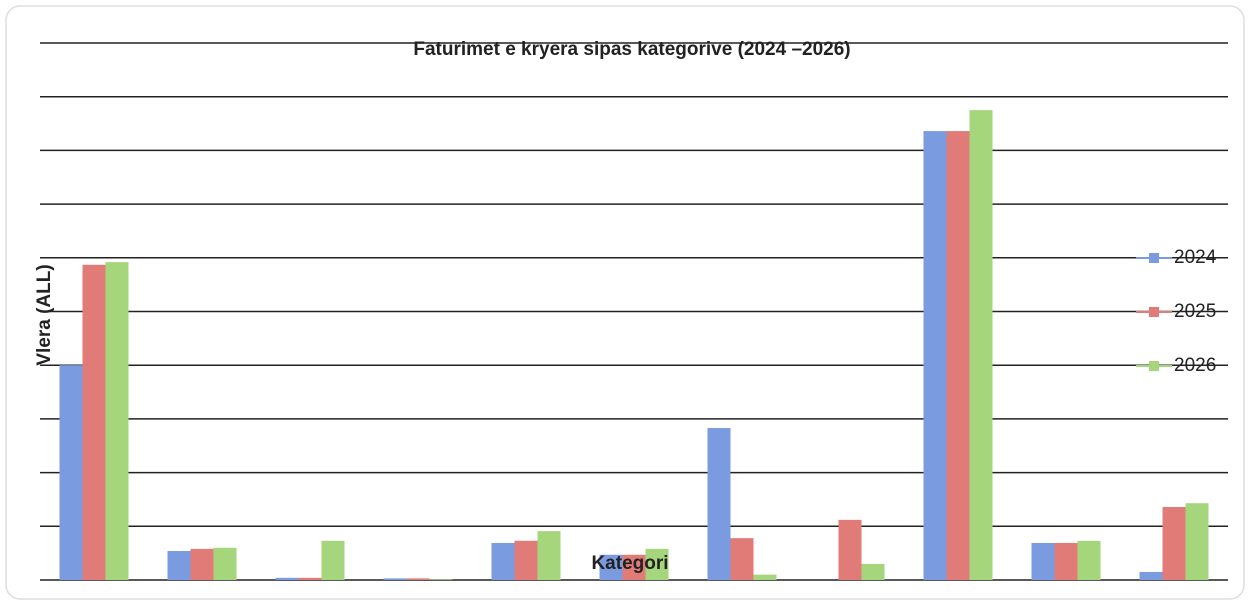  I want to click on legend-label: 2026, so click(1195, 365).